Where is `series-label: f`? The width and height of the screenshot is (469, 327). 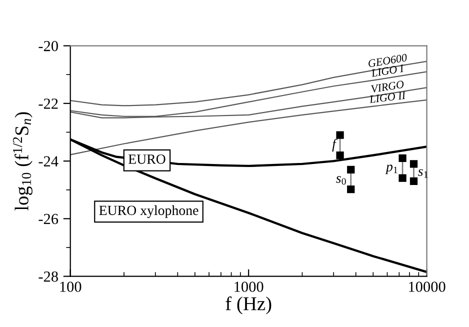
series-label: f is located at coordinates (335, 145).